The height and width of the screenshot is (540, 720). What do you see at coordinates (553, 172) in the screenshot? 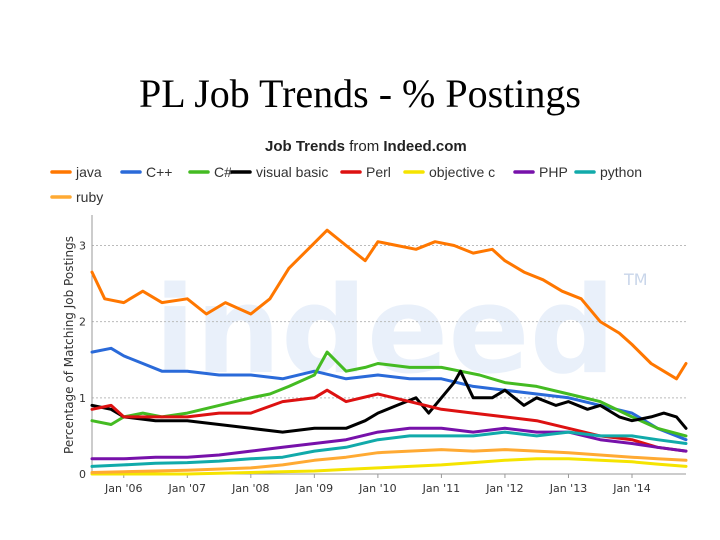
I see `legend-label: PHP` at bounding box center [553, 172].